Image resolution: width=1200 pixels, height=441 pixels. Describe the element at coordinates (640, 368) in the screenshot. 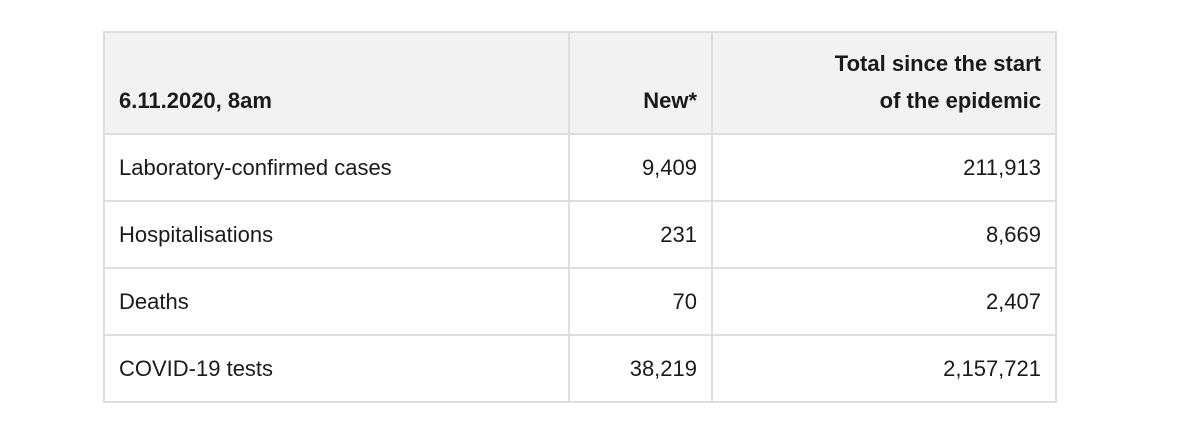

I see `row-new-value: 38,219` at that location.